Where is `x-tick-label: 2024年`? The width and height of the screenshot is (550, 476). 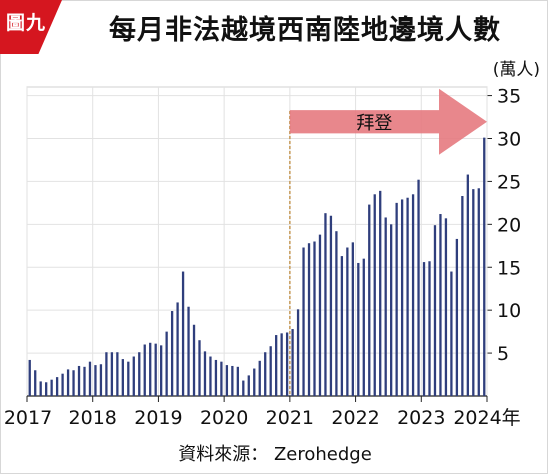 x-tick-label: 2024年 is located at coordinates (486, 418).